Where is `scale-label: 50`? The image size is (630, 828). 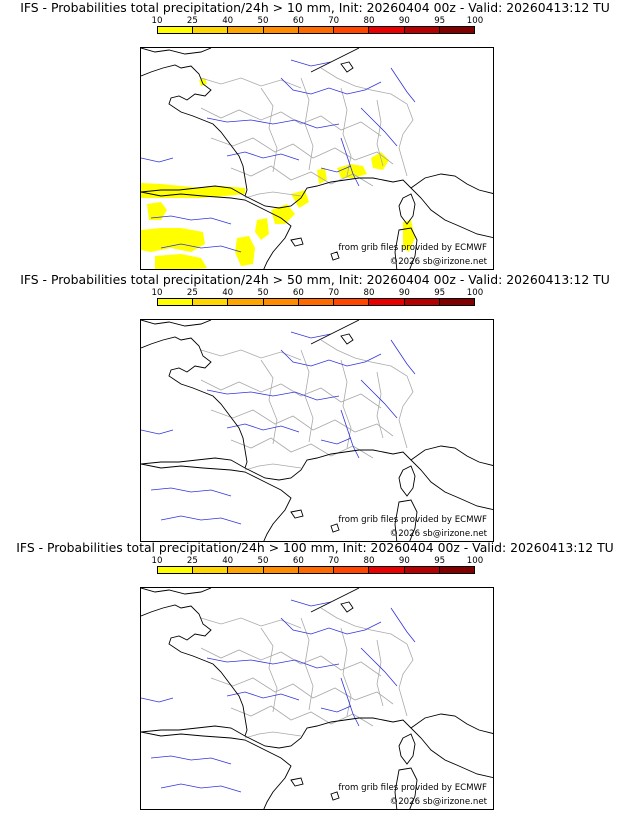 scale-label: 50 is located at coordinates (263, 293).